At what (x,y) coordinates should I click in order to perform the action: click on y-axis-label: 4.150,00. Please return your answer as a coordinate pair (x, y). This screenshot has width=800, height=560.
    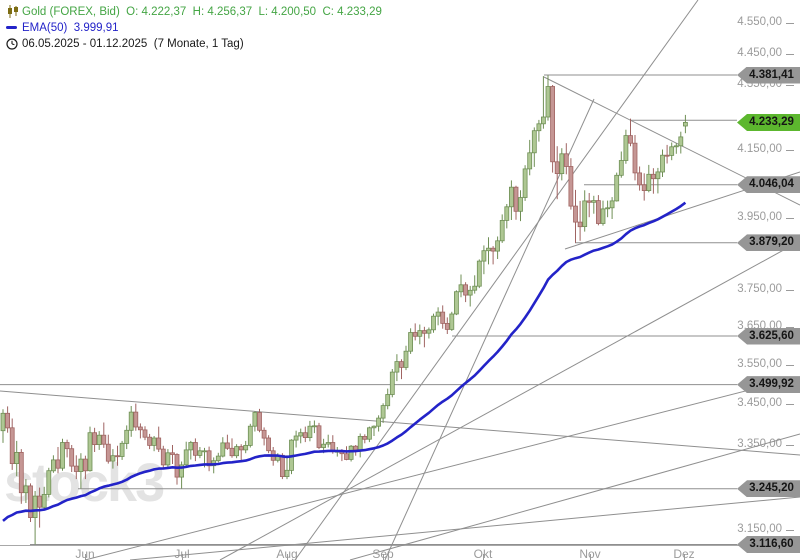
    Looking at the image, I should click on (759, 148).